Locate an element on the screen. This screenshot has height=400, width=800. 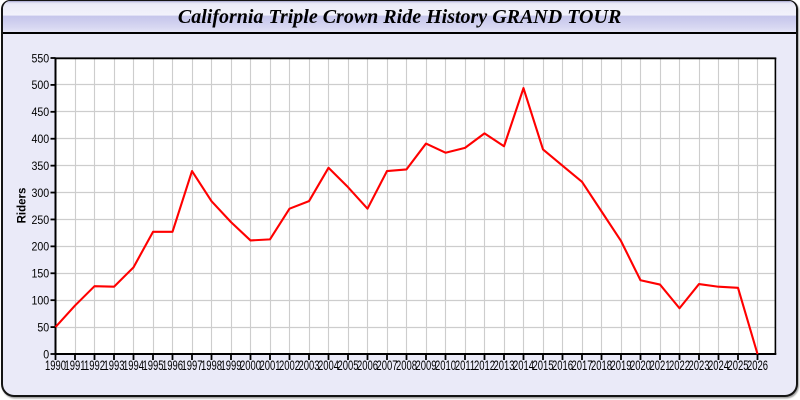
svg-text: 2017 is located at coordinates (581, 365).